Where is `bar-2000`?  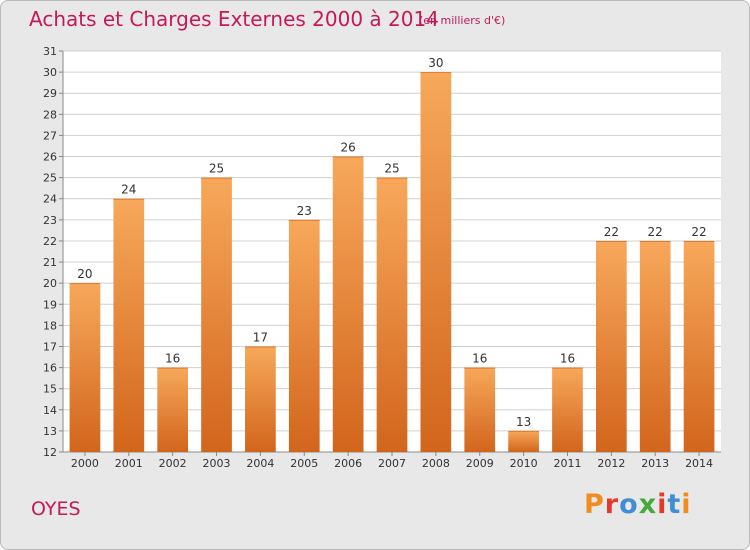
bar-2000 is located at coordinates (85, 367).